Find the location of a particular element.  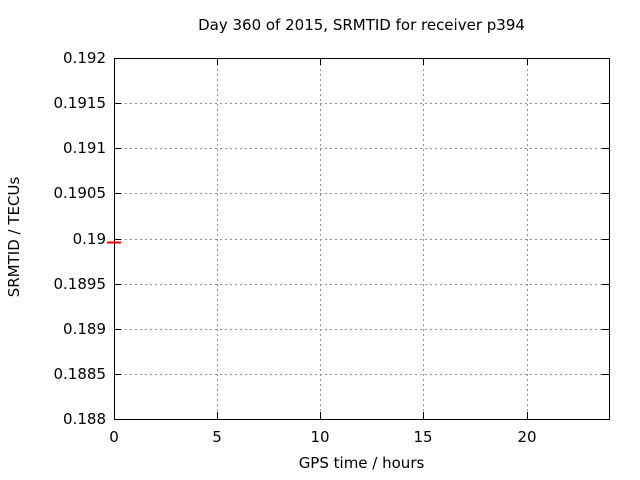

x-tick-label: 0 is located at coordinates (114, 437).